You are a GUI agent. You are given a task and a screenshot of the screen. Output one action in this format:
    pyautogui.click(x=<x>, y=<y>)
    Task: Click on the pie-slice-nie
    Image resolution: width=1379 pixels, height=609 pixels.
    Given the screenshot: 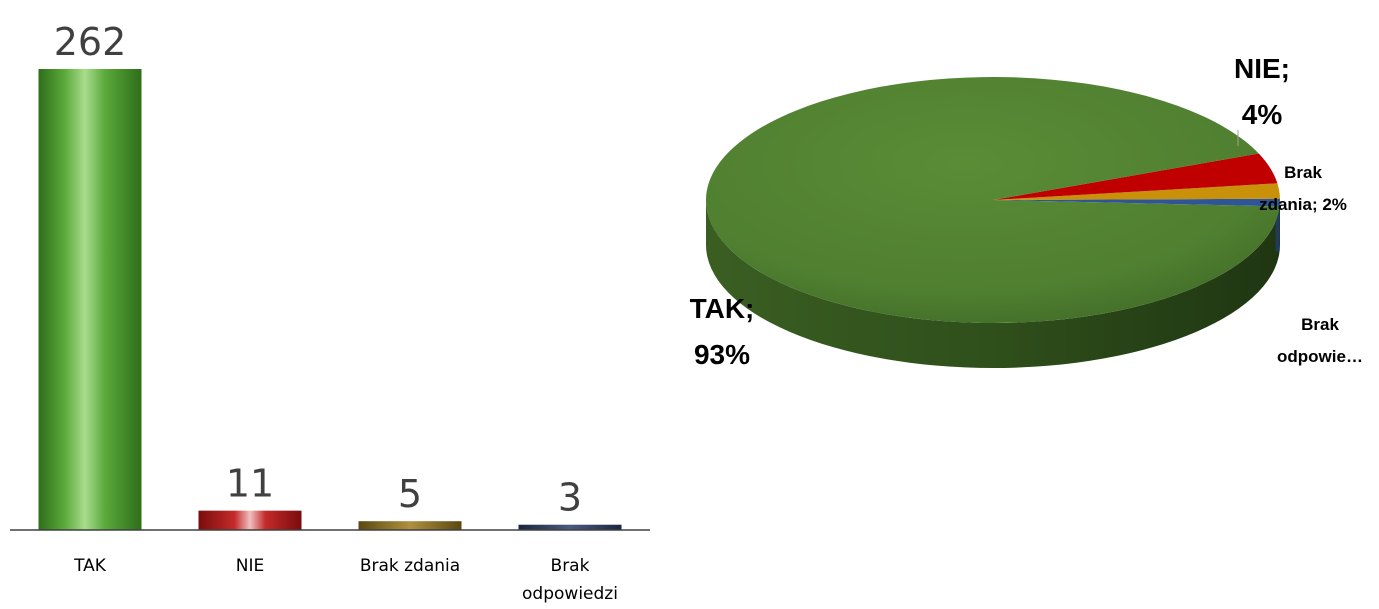 What is the action you would take?
    pyautogui.click(x=1135, y=176)
    